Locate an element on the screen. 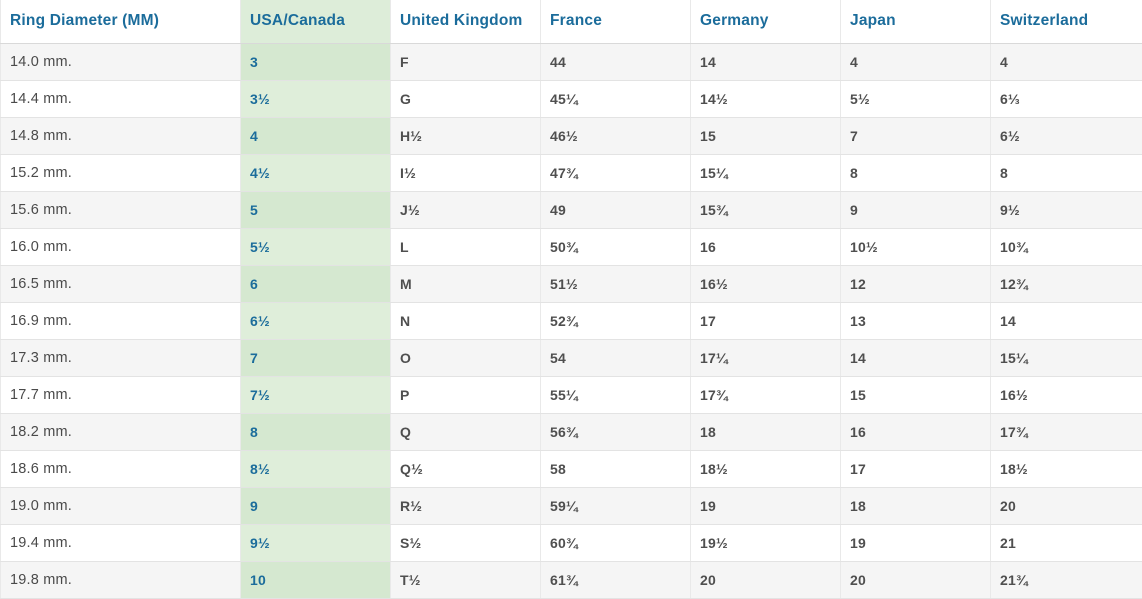 The height and width of the screenshot is (599, 1142). cell-germany: 17¾ is located at coordinates (765, 395).